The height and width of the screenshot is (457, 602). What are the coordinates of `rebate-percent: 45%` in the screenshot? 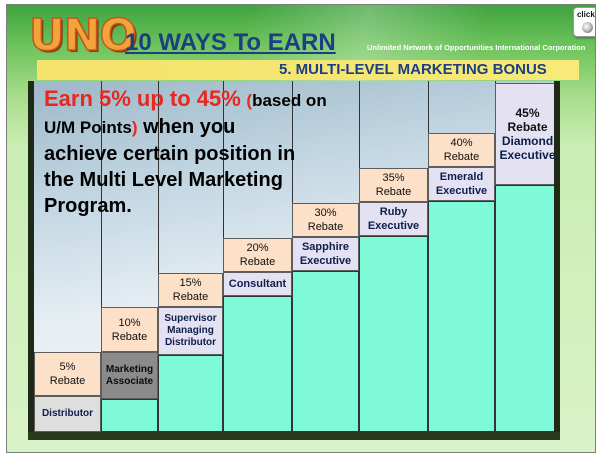 It's located at (527, 113).